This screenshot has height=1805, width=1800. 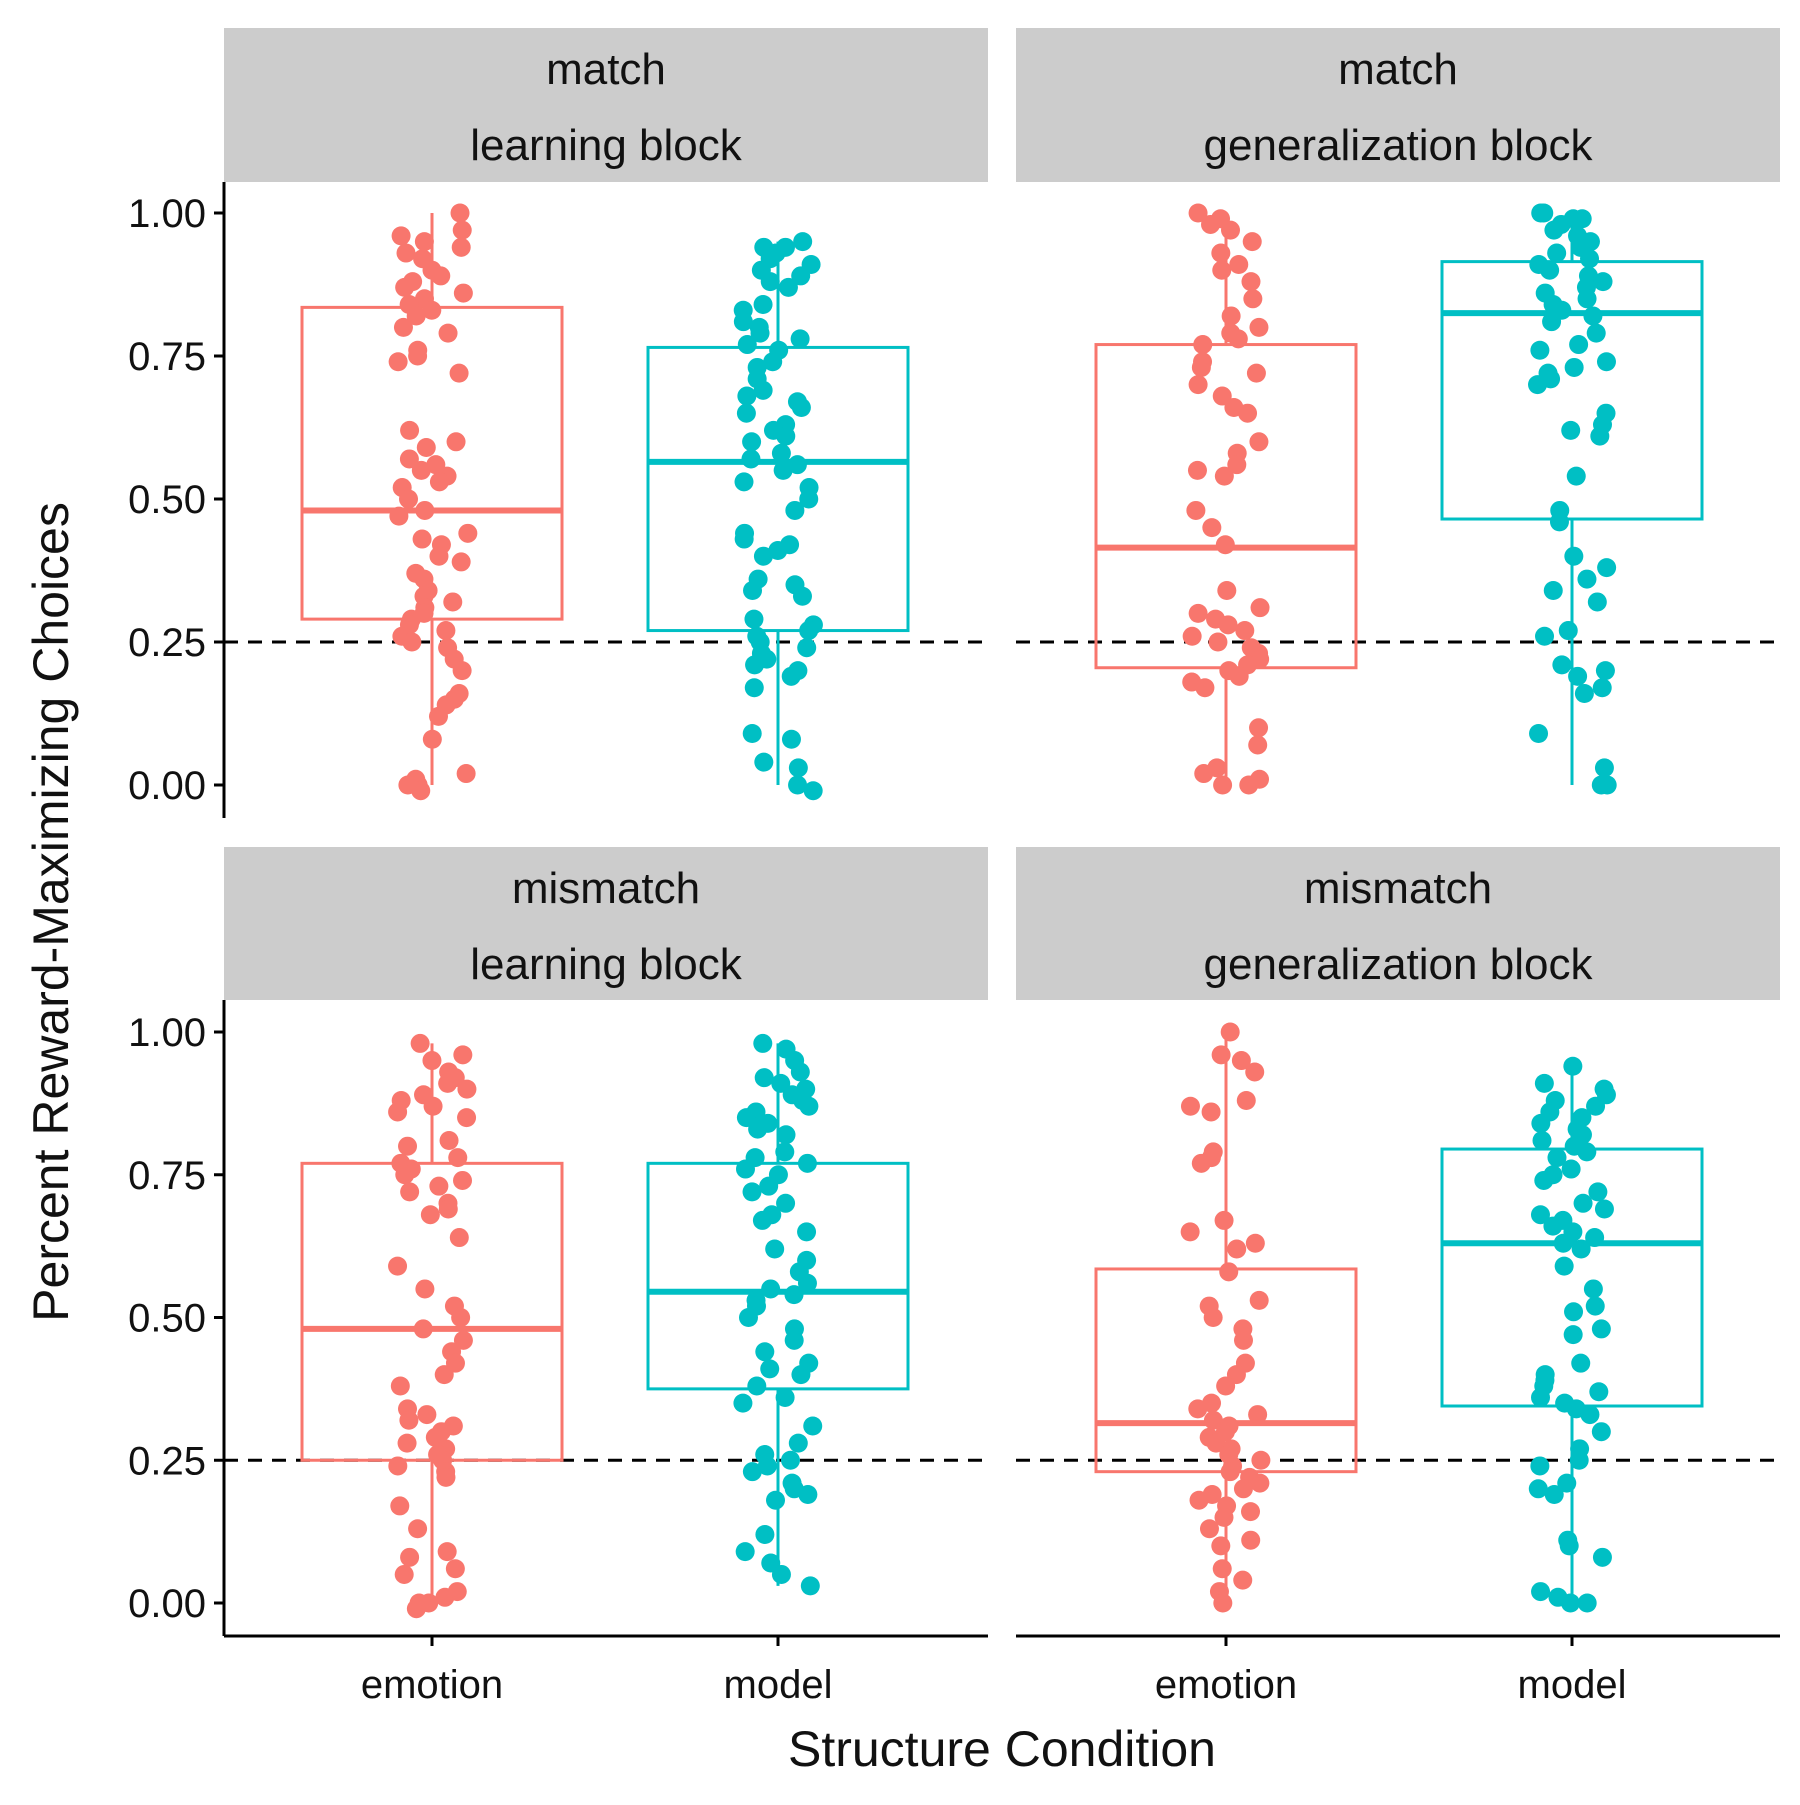 I want to click on x-tick-label: model, so click(x=1572, y=1685).